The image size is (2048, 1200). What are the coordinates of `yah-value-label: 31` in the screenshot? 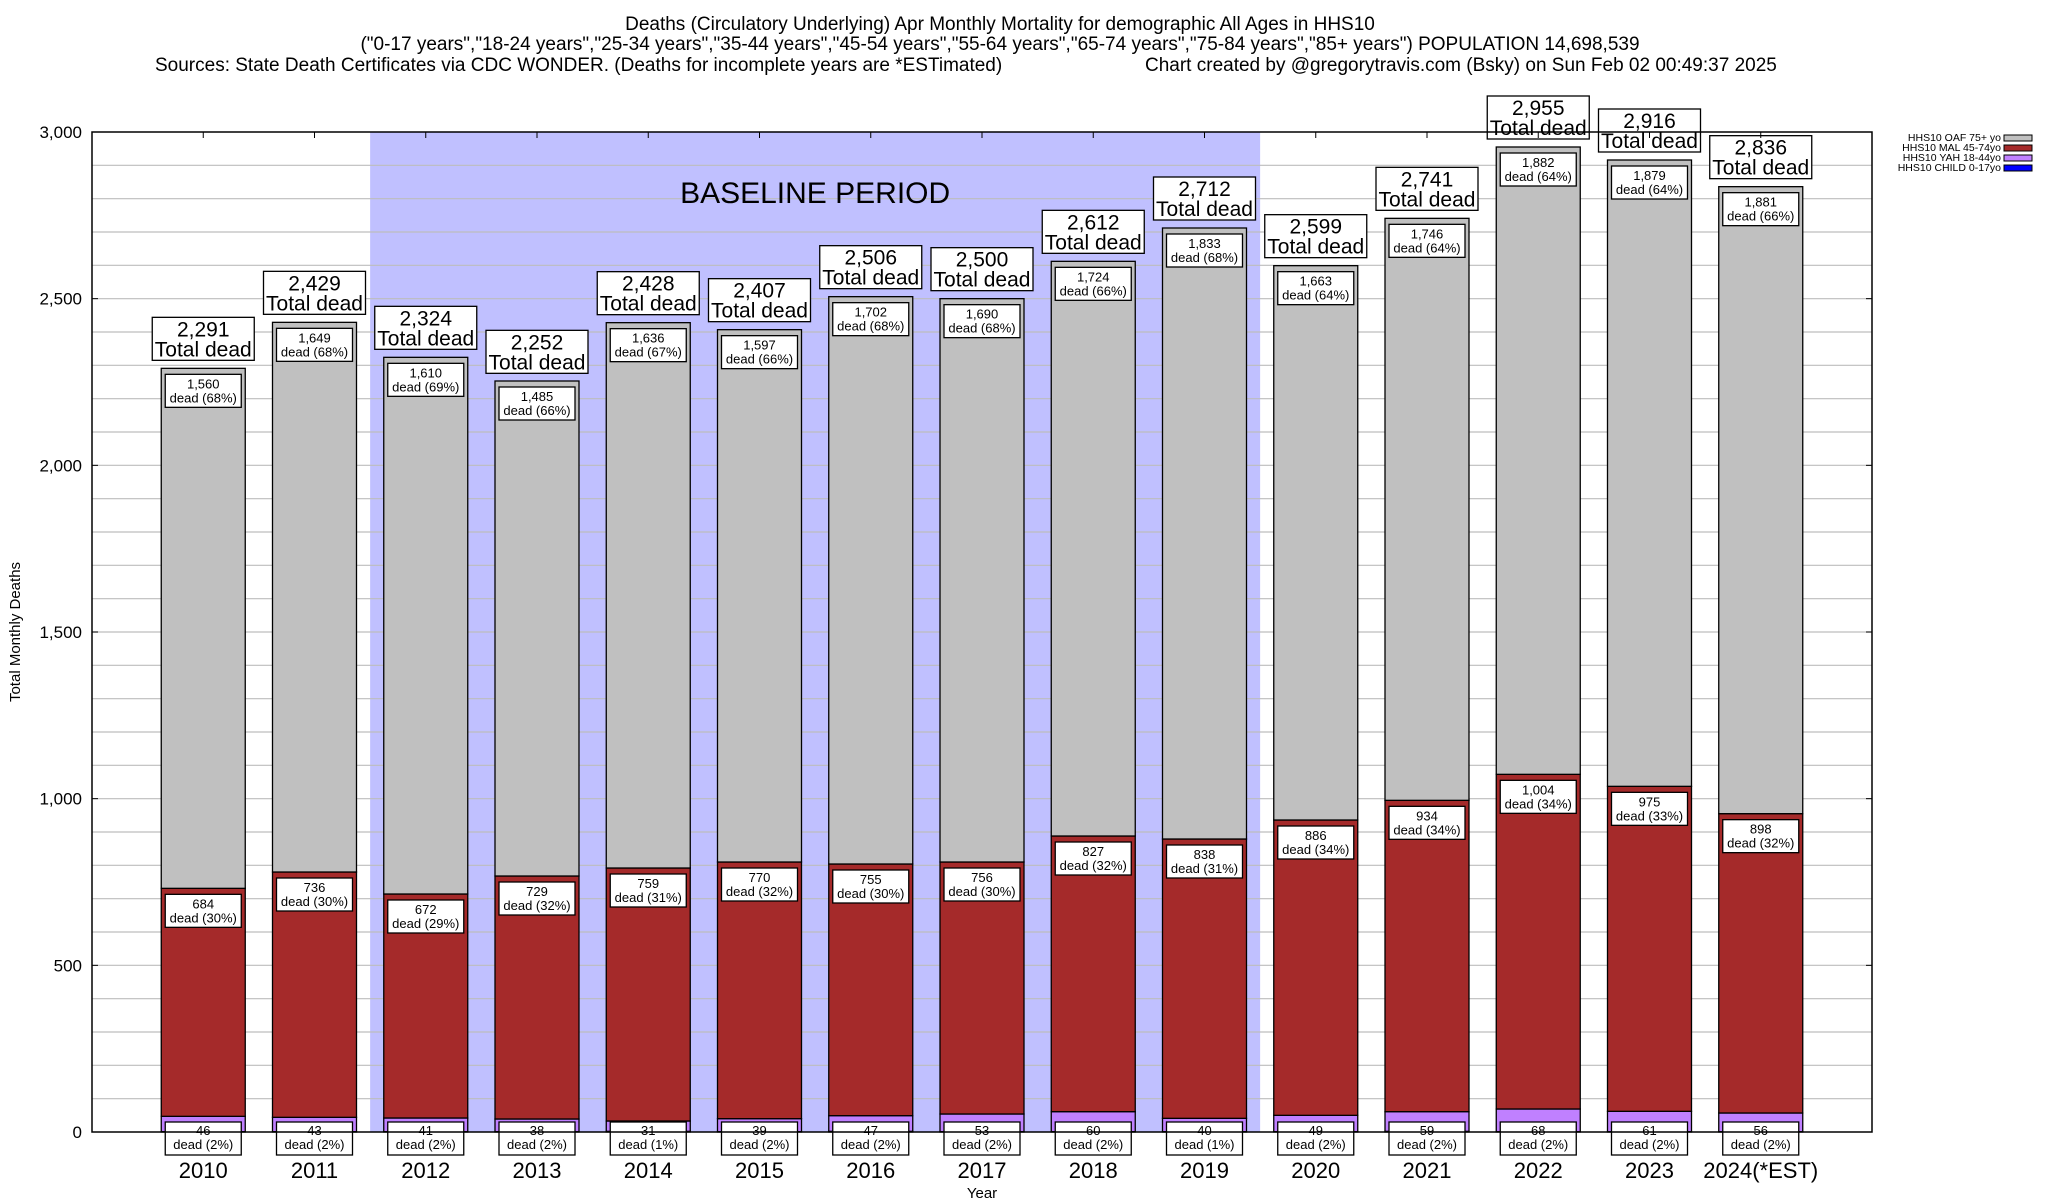 It's located at (648, 1130).